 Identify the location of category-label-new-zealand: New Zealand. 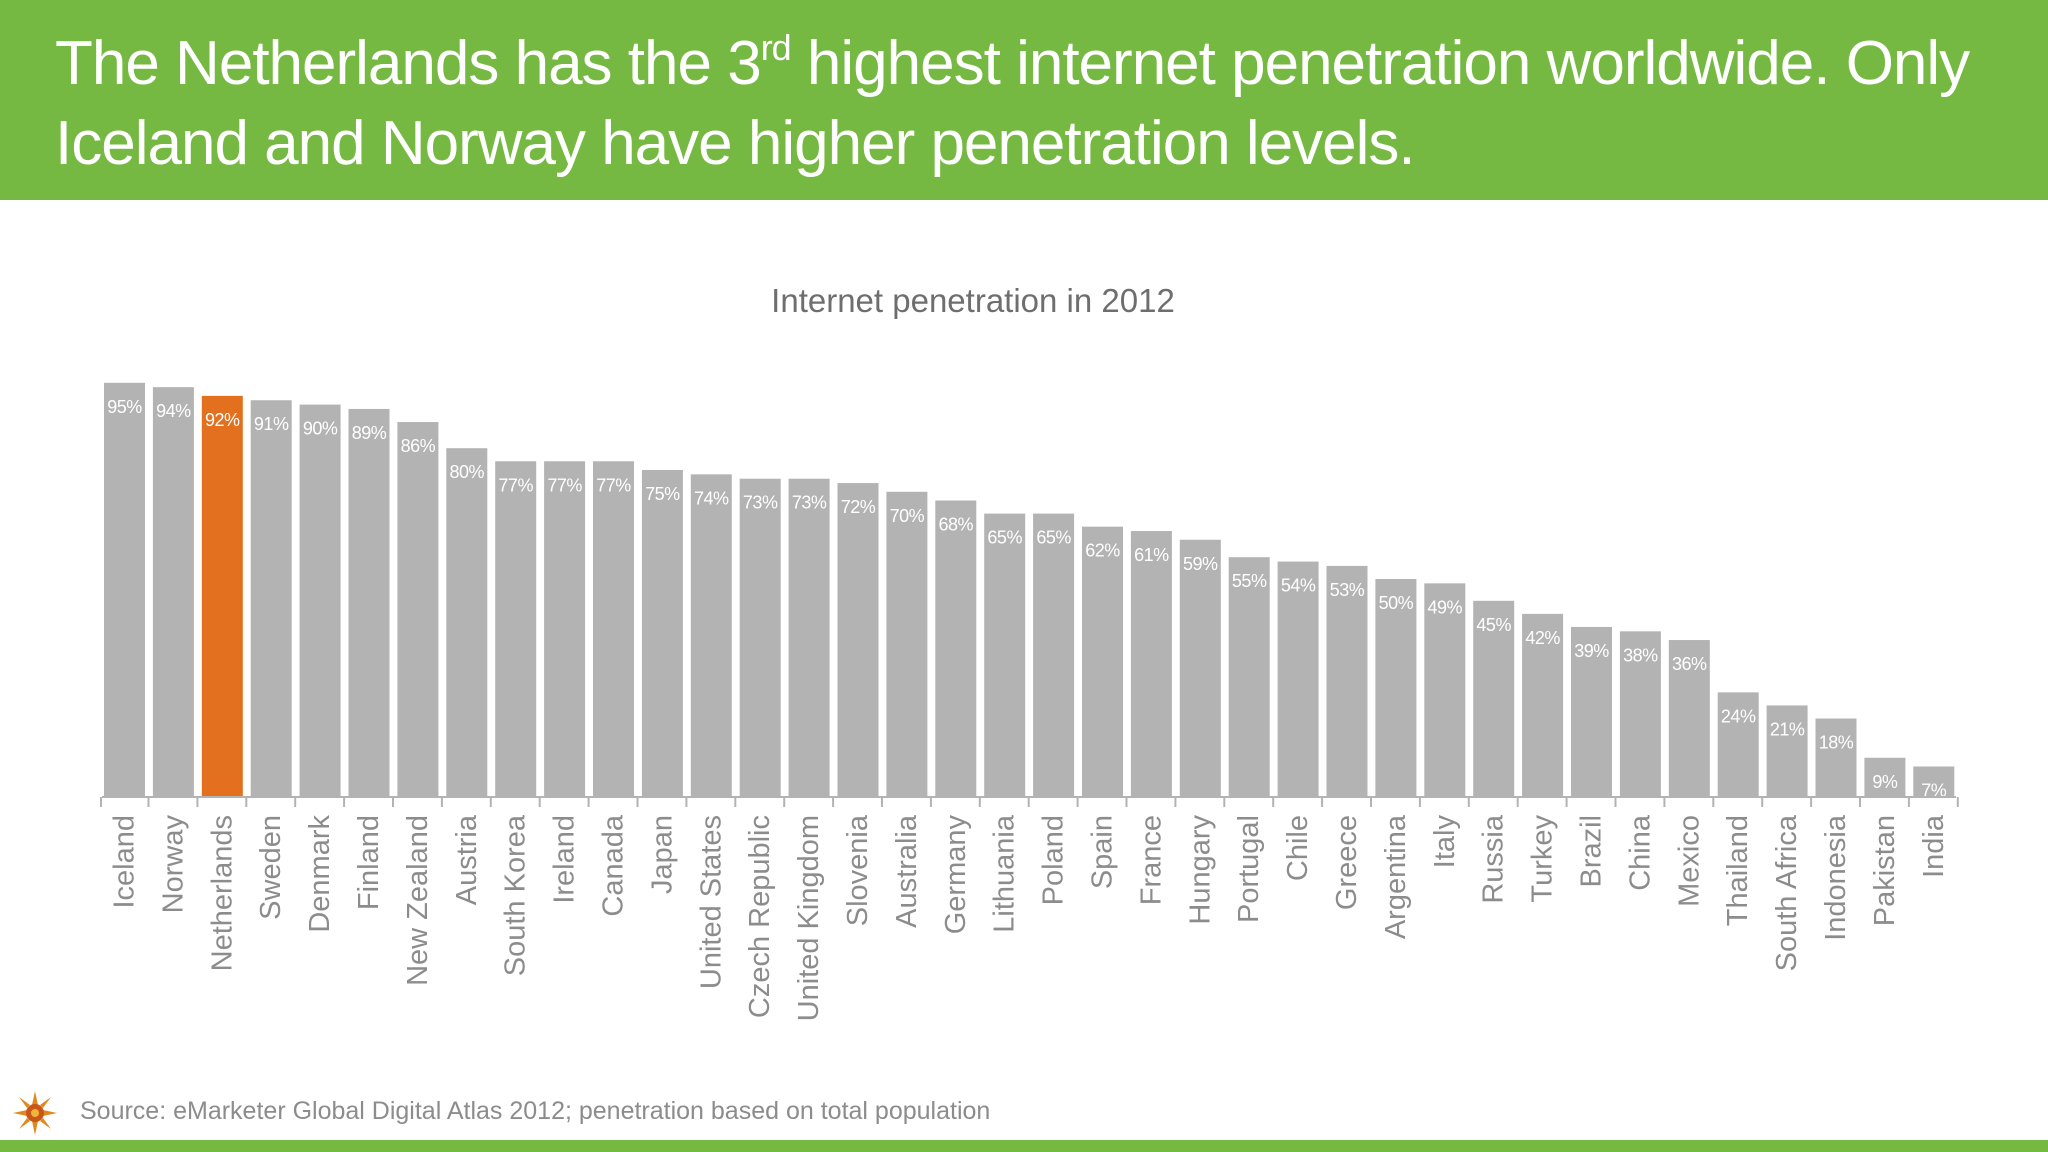
(418, 900).